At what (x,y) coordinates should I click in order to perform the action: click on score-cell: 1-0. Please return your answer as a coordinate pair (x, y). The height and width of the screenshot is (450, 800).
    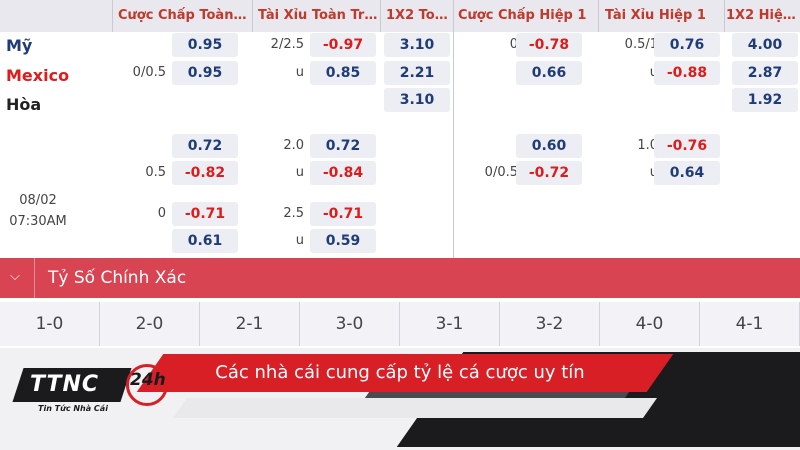
    Looking at the image, I should click on (50, 324).